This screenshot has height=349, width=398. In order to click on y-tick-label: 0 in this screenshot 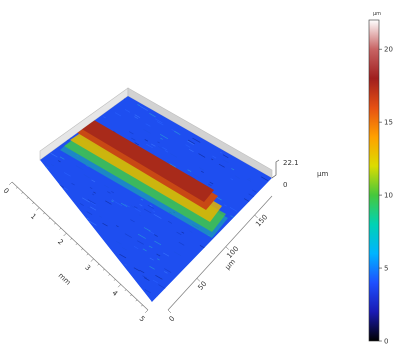, I will do `click(172, 319)`.